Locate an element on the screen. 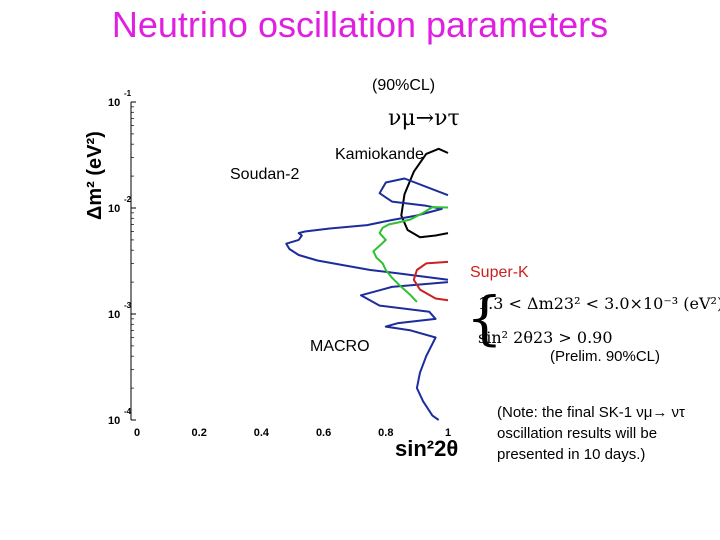 This screenshot has height=540, width=720. delta-m-range: 1.3 < Δm23² < 3.0×10⁻³ (eV²) is located at coordinates (599, 303).